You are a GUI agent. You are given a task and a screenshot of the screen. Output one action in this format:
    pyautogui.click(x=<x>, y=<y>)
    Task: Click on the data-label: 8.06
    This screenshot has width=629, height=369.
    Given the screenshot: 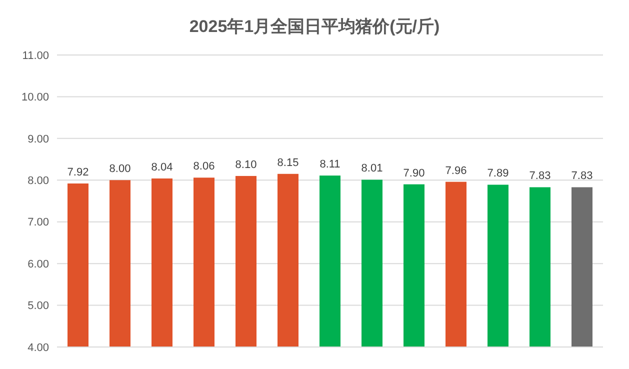 What is the action you would take?
    pyautogui.click(x=204, y=166)
    